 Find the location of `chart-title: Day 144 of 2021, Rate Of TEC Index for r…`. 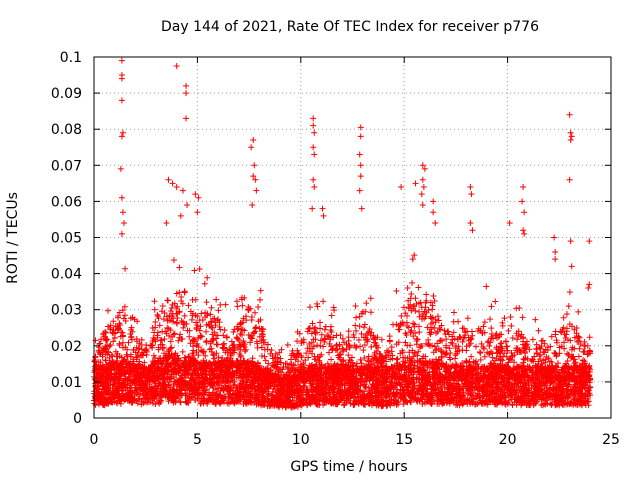

chart-title: Day 144 of 2021, Rate Of TEC Index for r… is located at coordinates (350, 27).